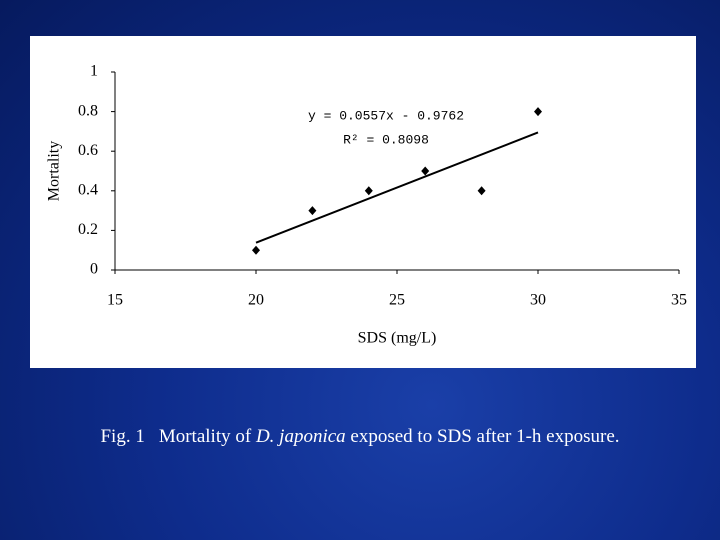 The height and width of the screenshot is (540, 720). Describe the element at coordinates (386, 115) in the screenshot. I see `equation: y = 0.0557x - 0.9762` at that location.